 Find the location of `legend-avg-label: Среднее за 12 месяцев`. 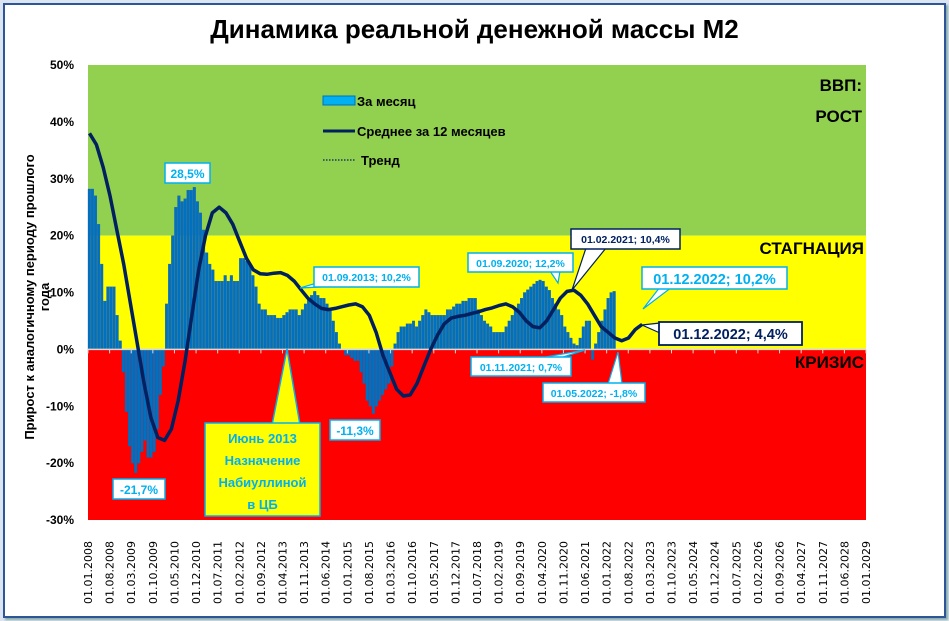

legend-avg-label: Среднее за 12 месяцев is located at coordinates (431, 131).